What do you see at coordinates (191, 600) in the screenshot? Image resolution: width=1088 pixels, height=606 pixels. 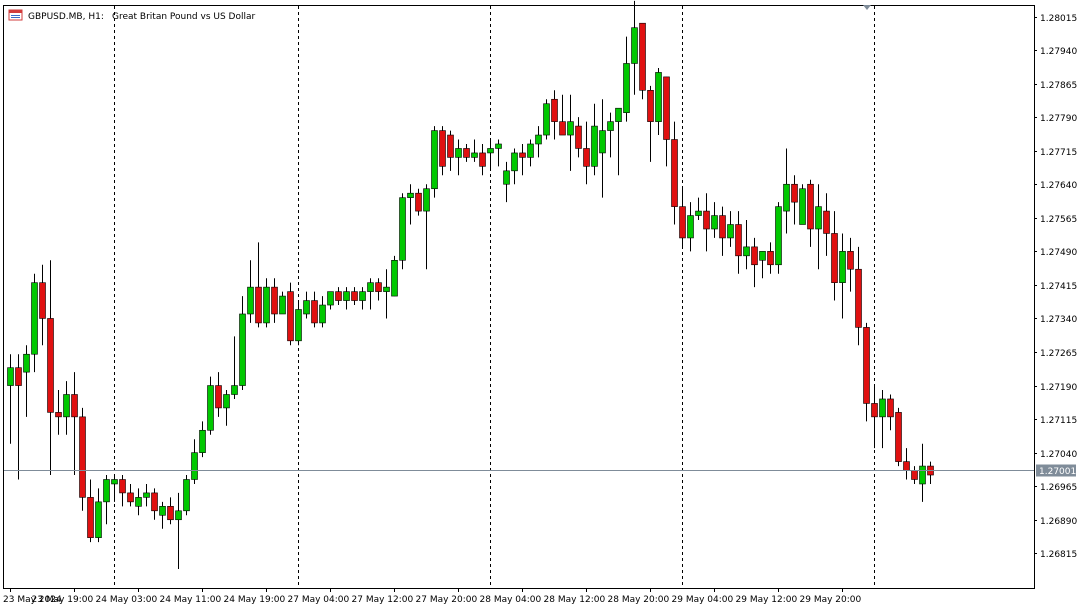 I see `time-tick-label: 24 May 11:00` at bounding box center [191, 600].